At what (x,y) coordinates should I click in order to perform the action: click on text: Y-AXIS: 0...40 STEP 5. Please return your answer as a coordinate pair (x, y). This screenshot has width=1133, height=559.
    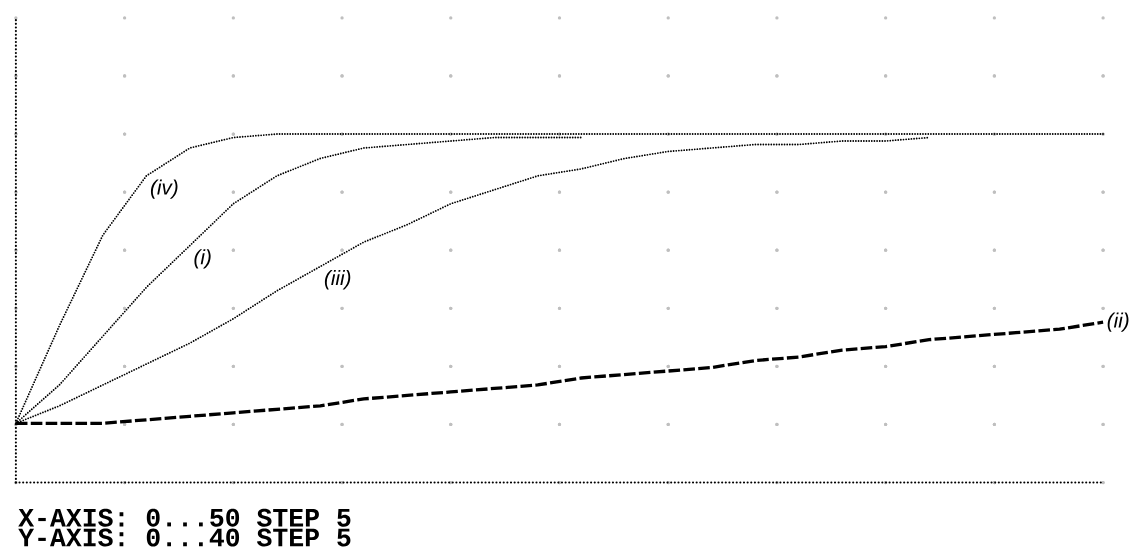
    Looking at the image, I should click on (184, 537).